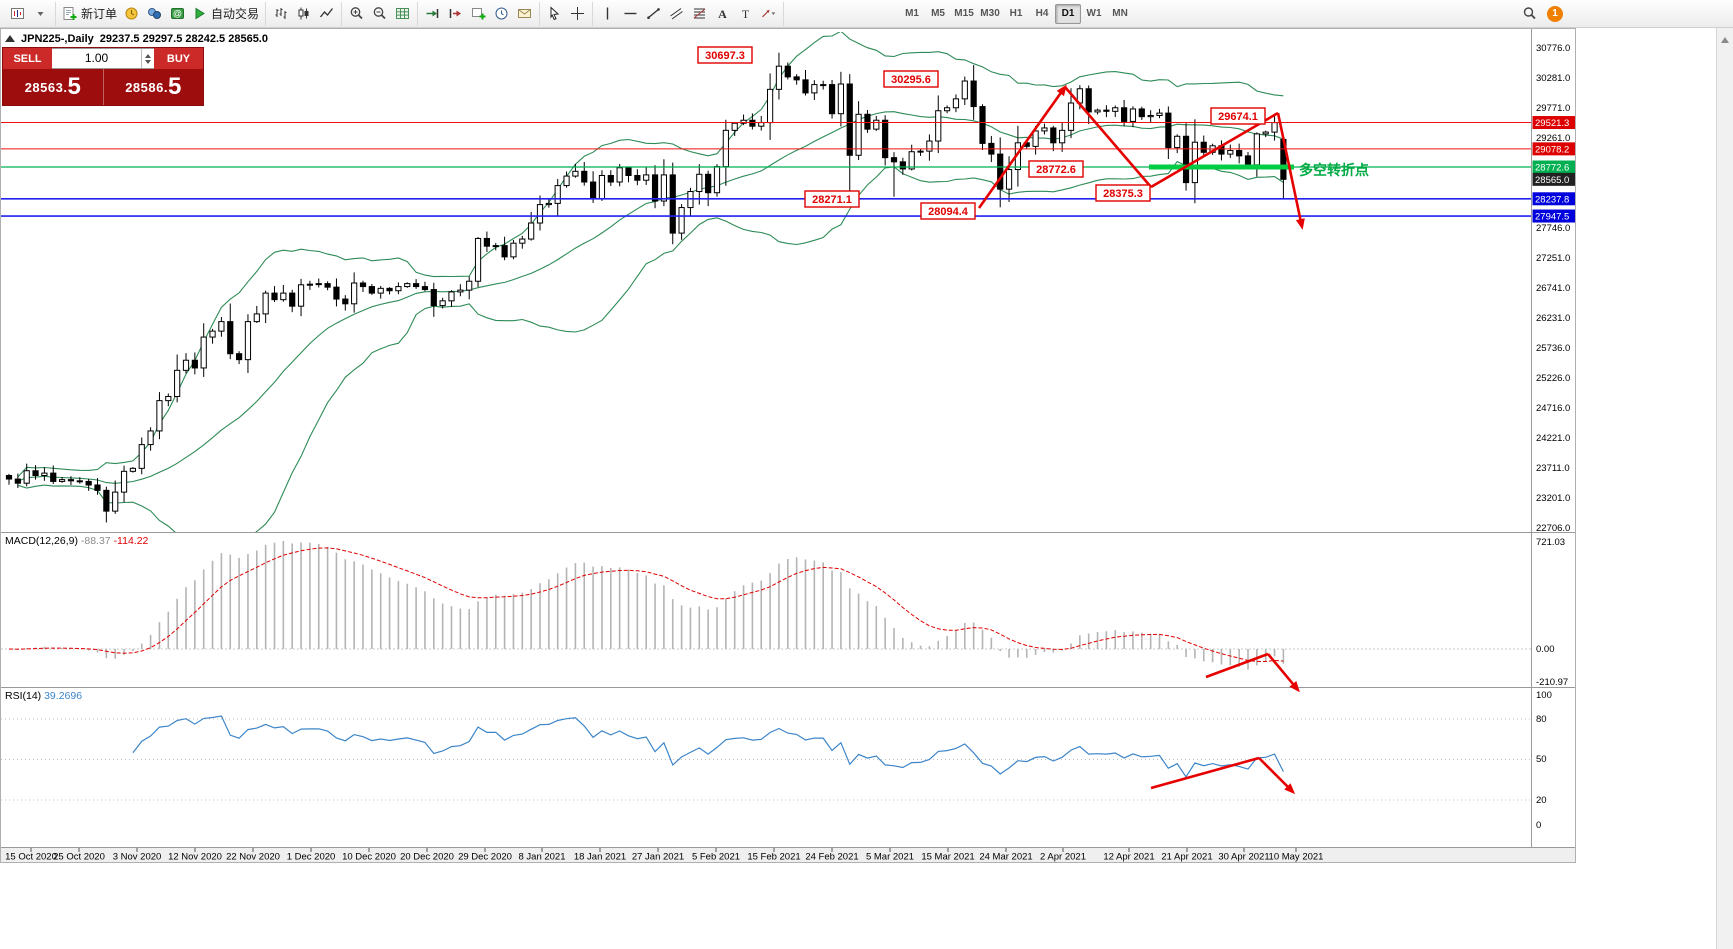 Image resolution: width=1733 pixels, height=949 pixels. What do you see at coordinates (356, 14) in the screenshot?
I see `zoom-in-icon` at bounding box center [356, 14].